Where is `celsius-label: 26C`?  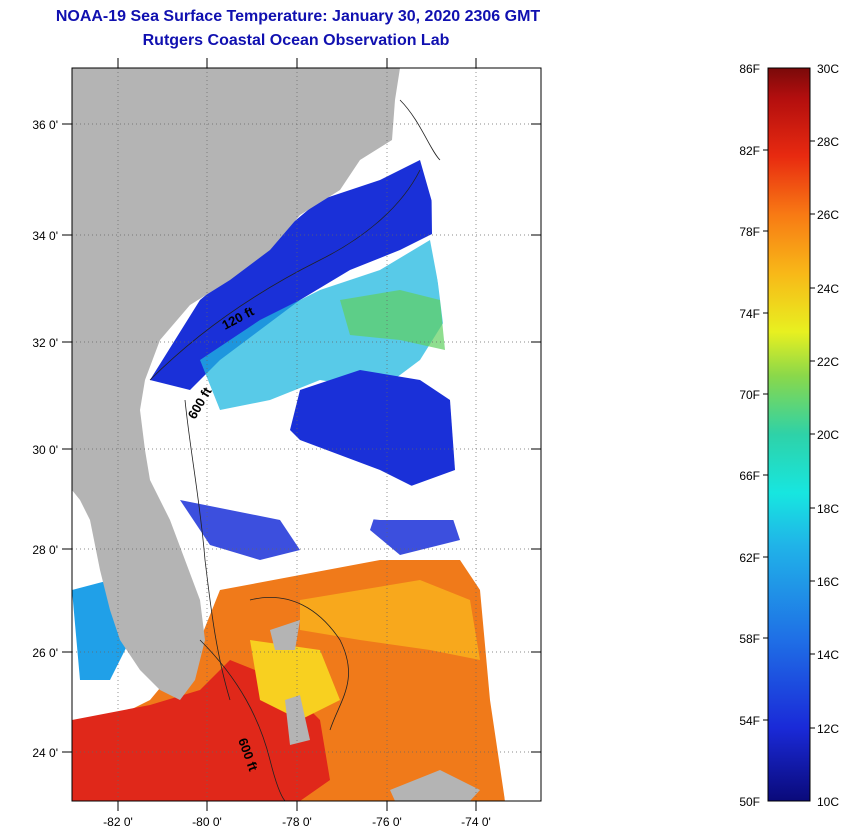 celsius-label: 26C is located at coordinates (828, 215).